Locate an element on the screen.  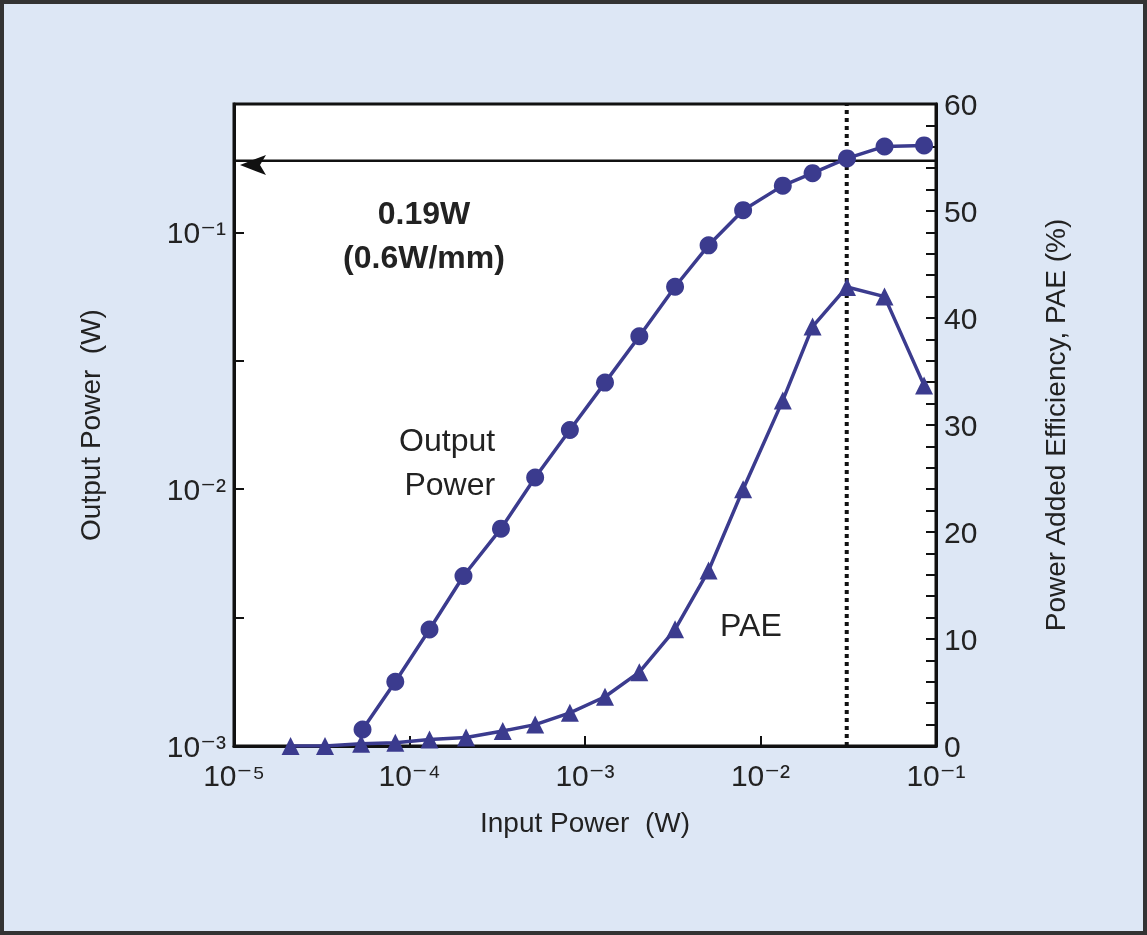
x-tick-label: 10⁻³ is located at coordinates (585, 775).